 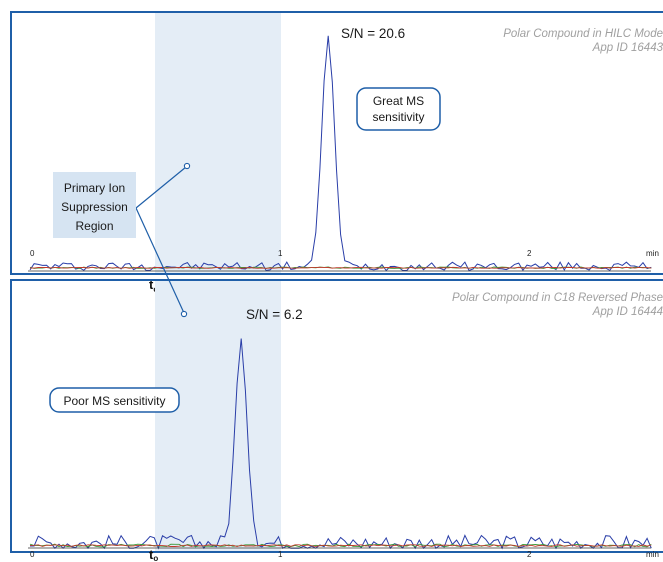 I want to click on tick-label-bottom-0: 0, so click(x=32, y=554).